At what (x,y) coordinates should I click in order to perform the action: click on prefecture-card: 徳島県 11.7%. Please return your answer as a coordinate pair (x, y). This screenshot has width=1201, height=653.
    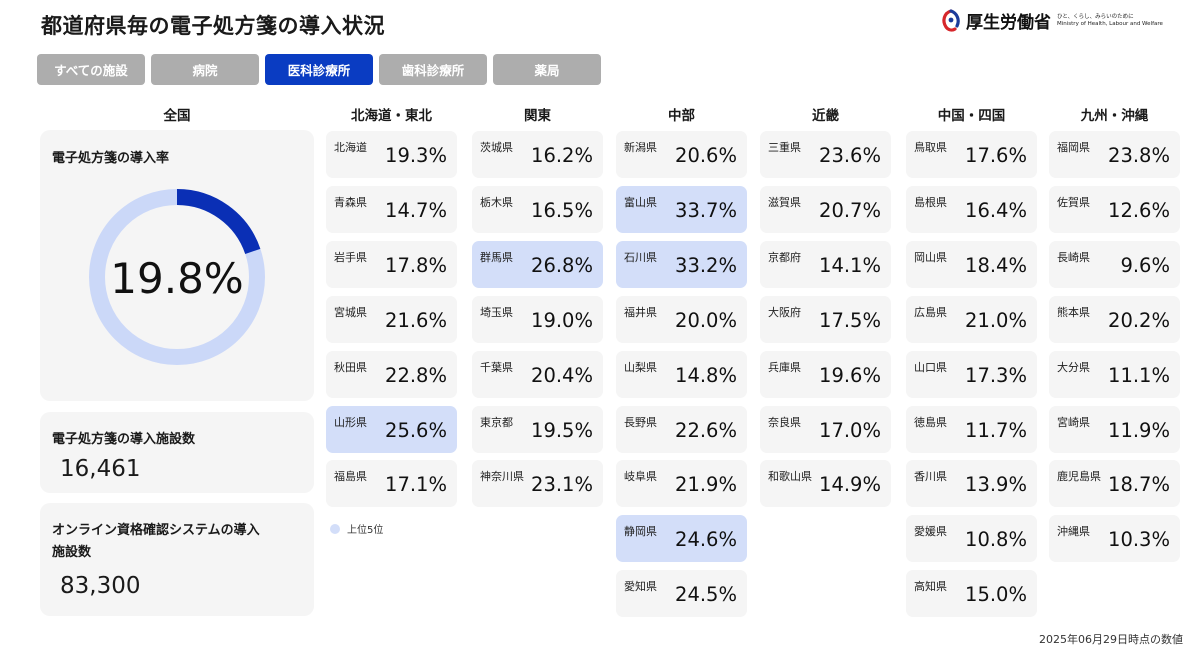
    Looking at the image, I should click on (971, 429).